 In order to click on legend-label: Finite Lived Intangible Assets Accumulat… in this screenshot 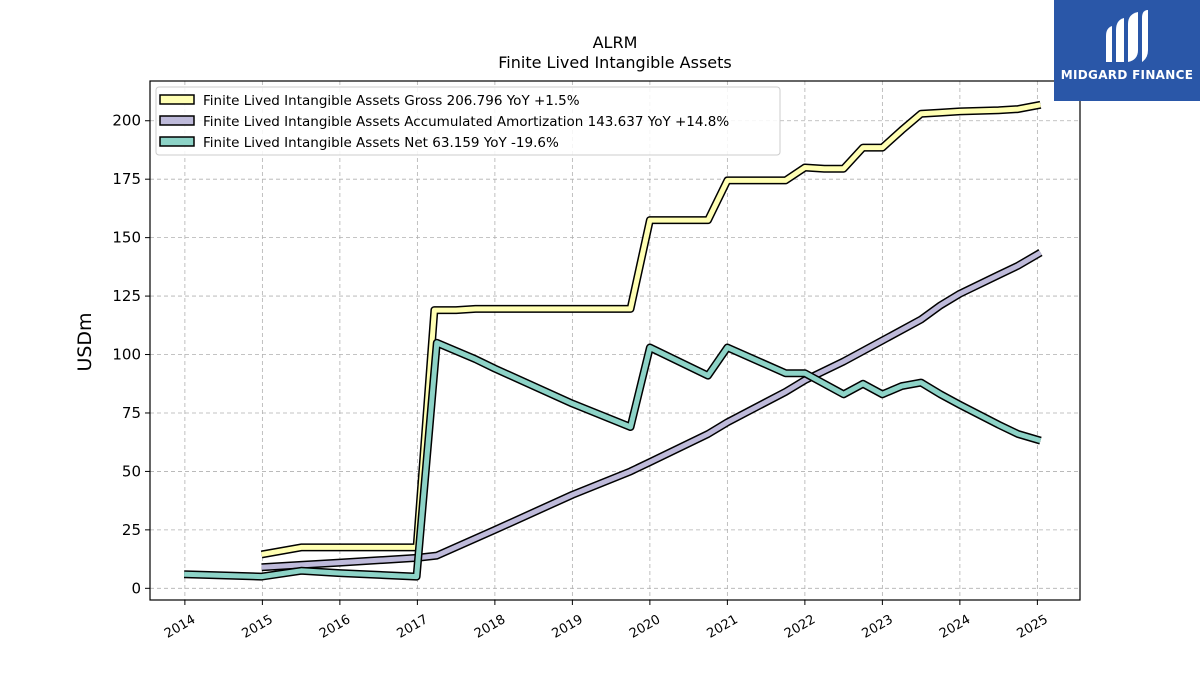, I will do `click(466, 122)`.